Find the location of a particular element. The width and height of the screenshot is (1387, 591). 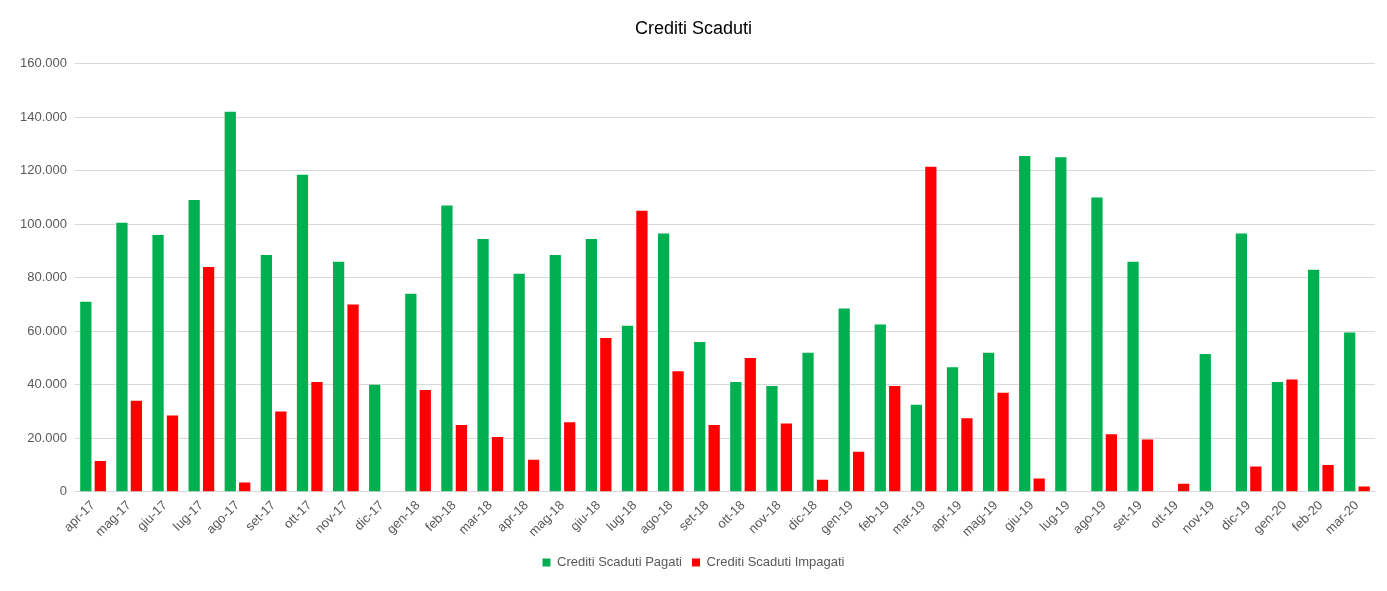

y-tick-label: 100.000 is located at coordinates (43, 223).